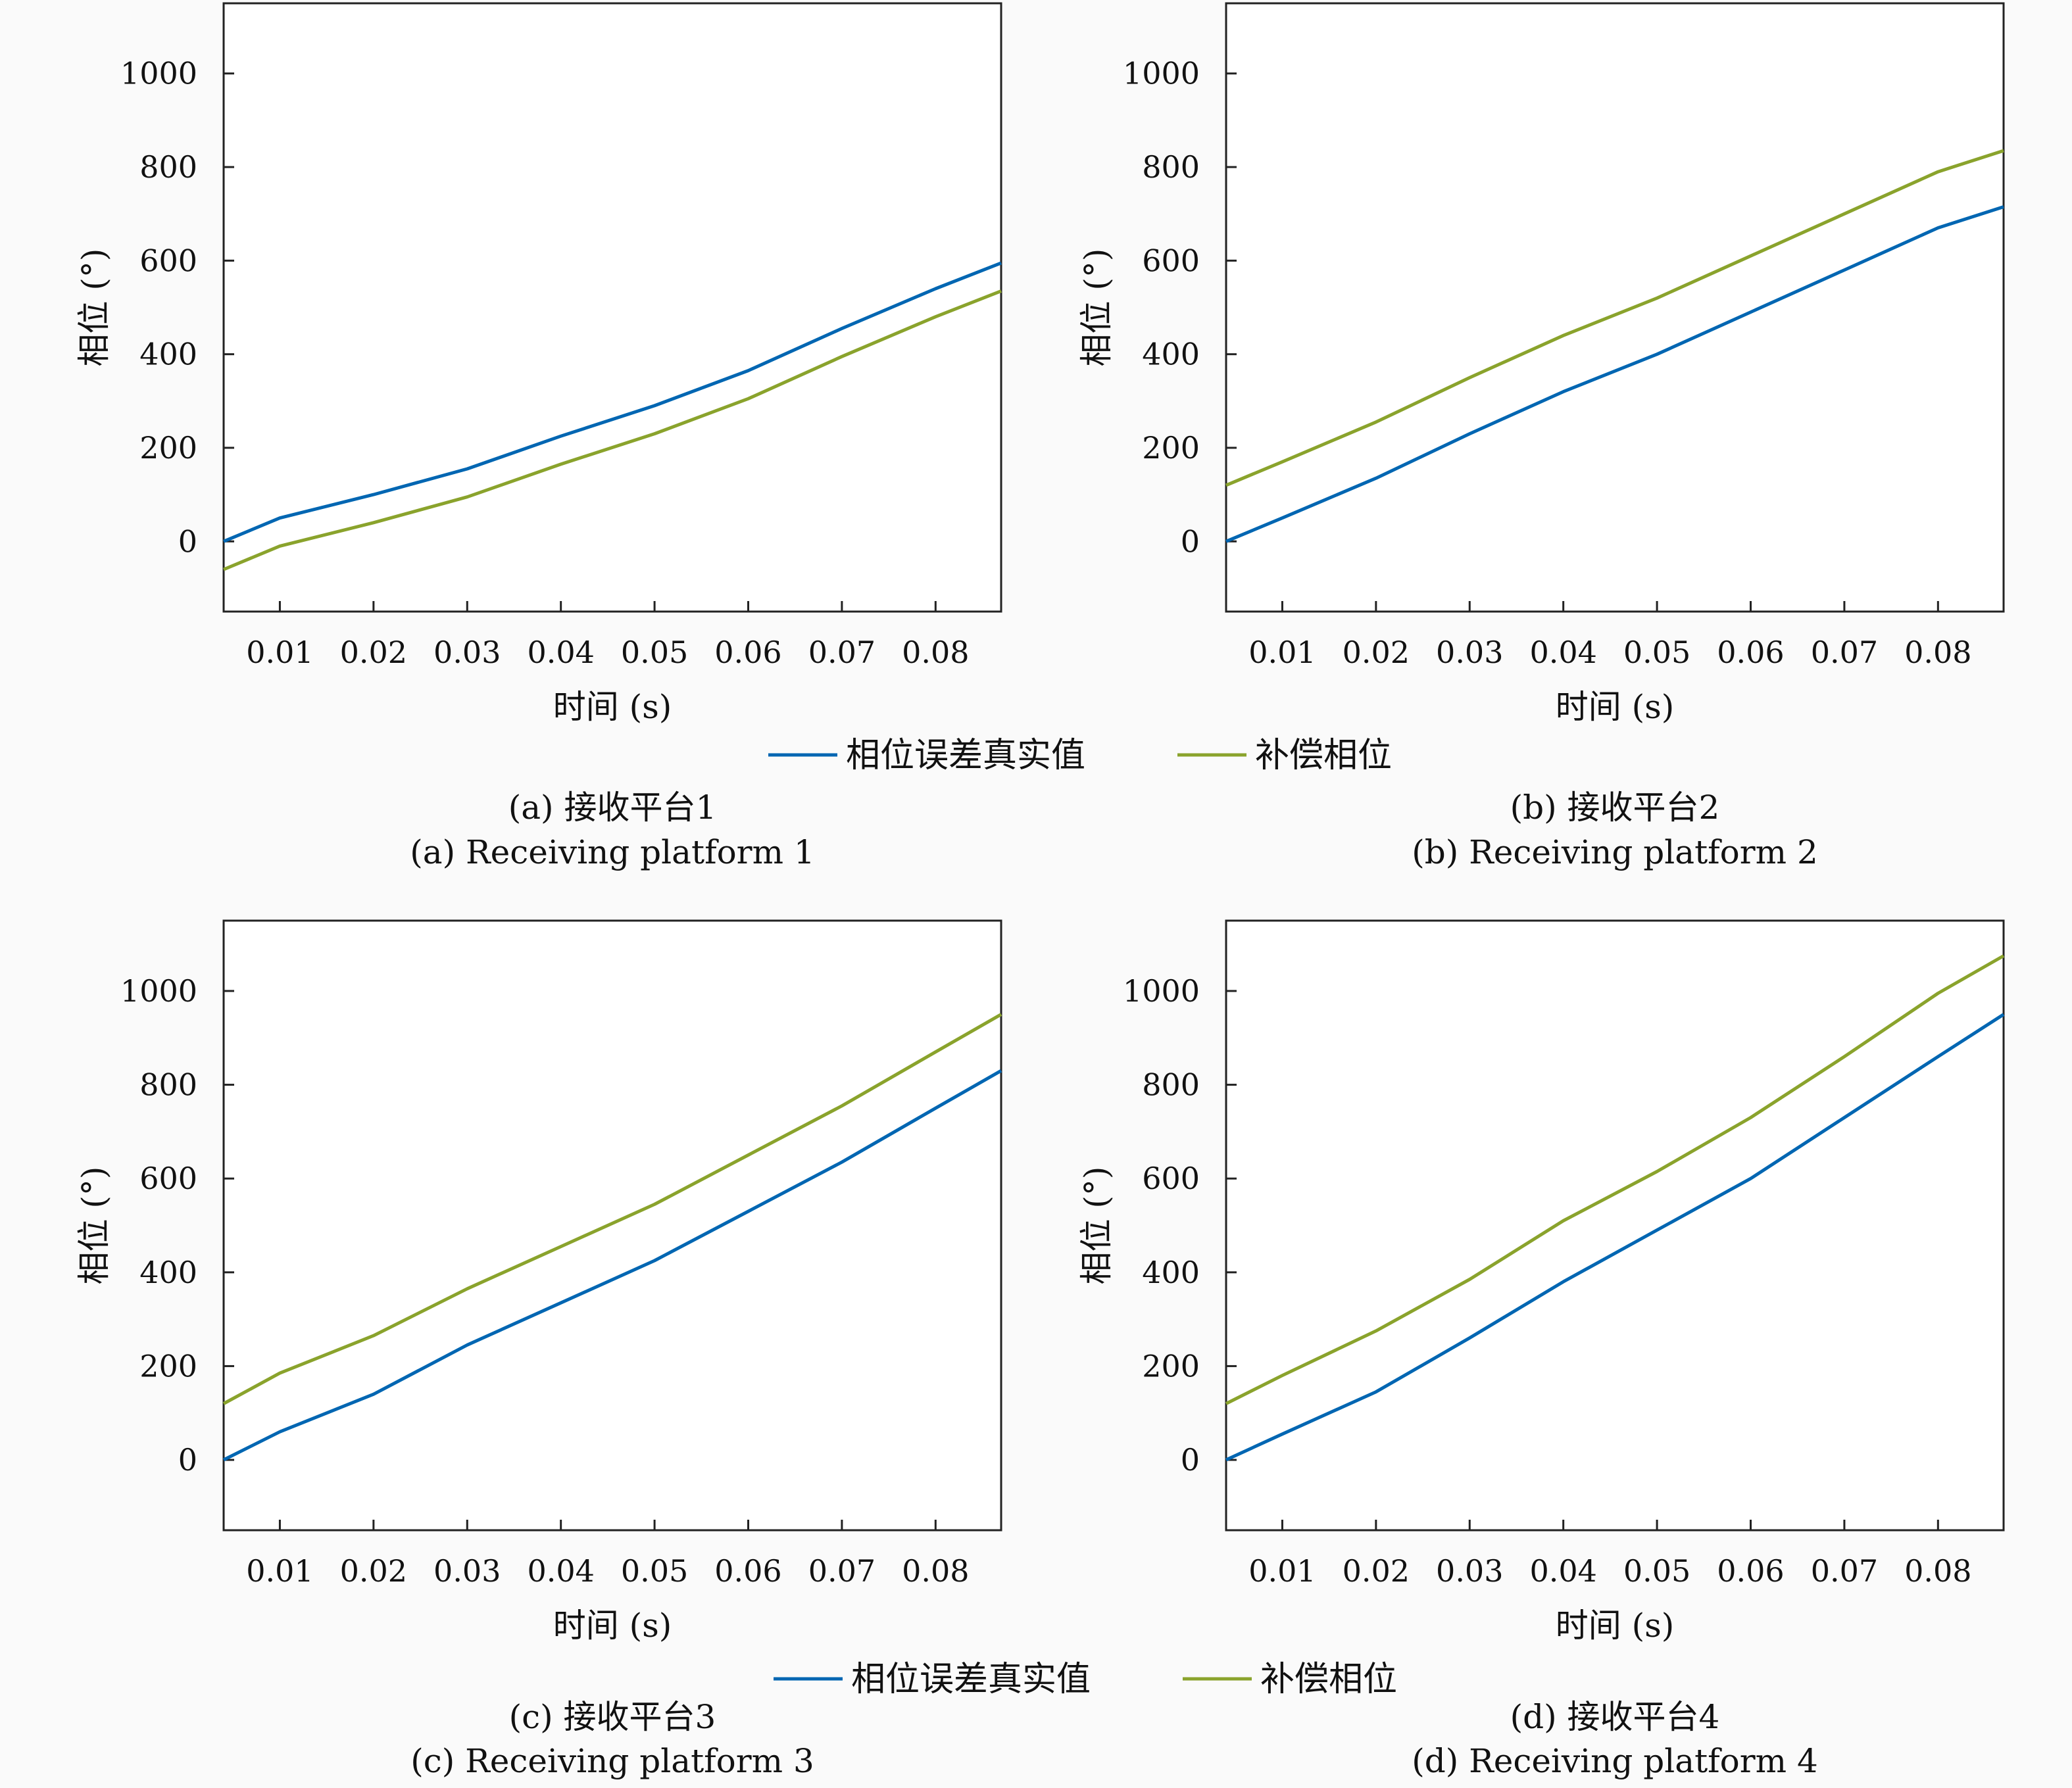 This screenshot has height=1788, width=2072. What do you see at coordinates (612, 1761) in the screenshot?
I see `caption-en: (c) Receiving platform 3` at bounding box center [612, 1761].